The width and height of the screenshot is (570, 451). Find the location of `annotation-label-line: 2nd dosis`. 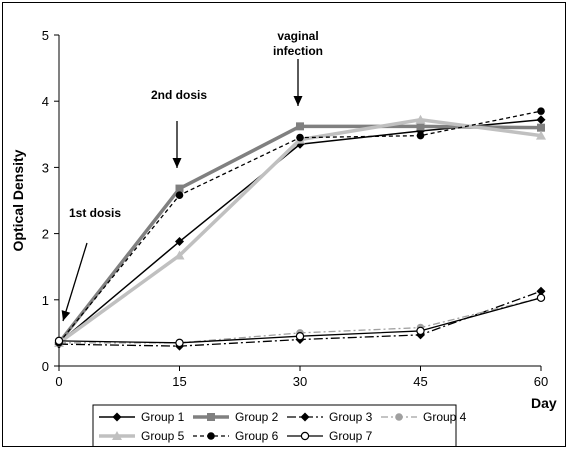

annotation-label-line: 2nd dosis is located at coordinates (179, 95).